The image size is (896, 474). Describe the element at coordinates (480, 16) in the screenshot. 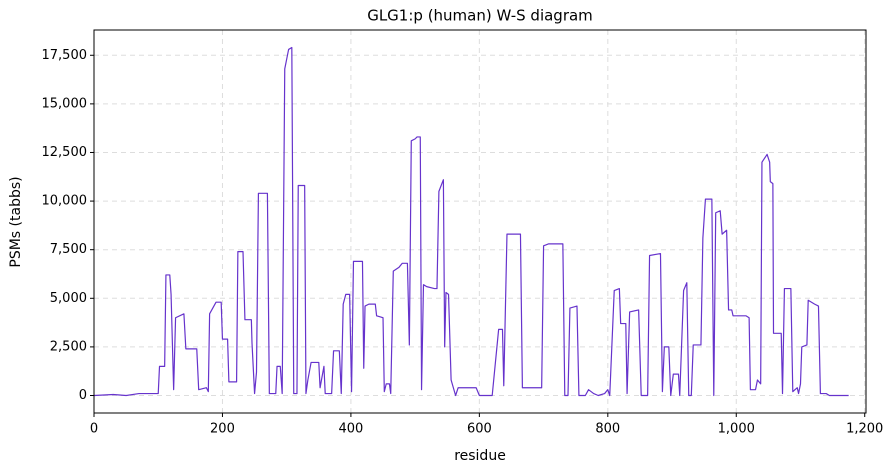

I see `chart-title: GLG1:p (human) W-S diagram` at that location.